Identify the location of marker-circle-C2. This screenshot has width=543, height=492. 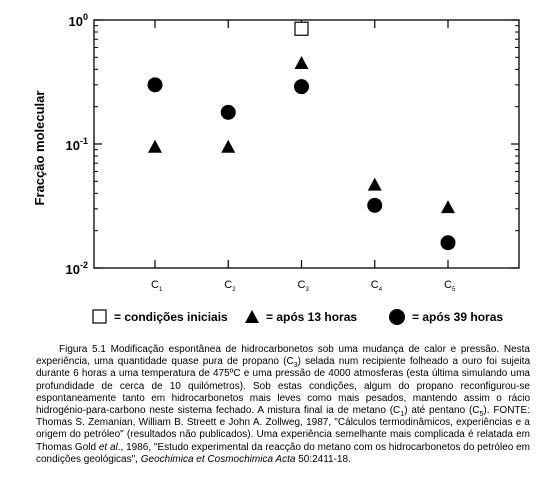
(228, 112).